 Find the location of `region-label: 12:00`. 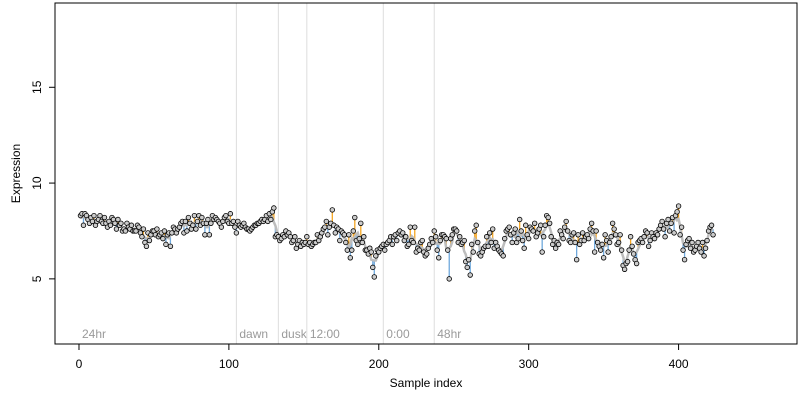

region-label: 12:00 is located at coordinates (325, 334).